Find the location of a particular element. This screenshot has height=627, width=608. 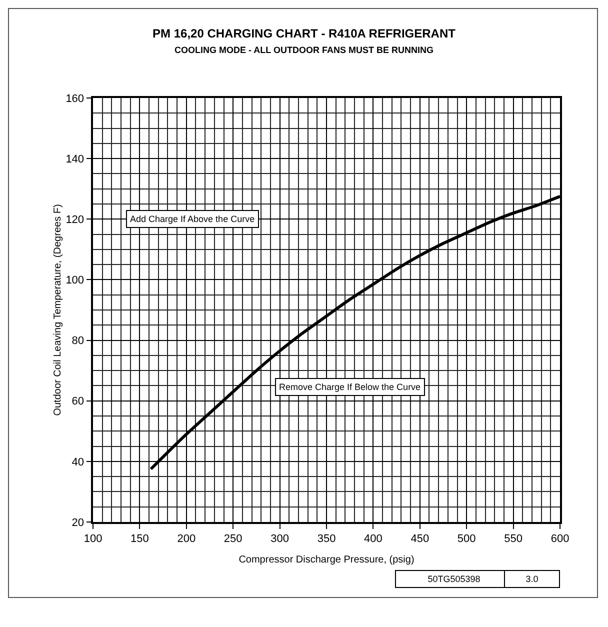

x-tick-label: 500 is located at coordinates (466, 538).